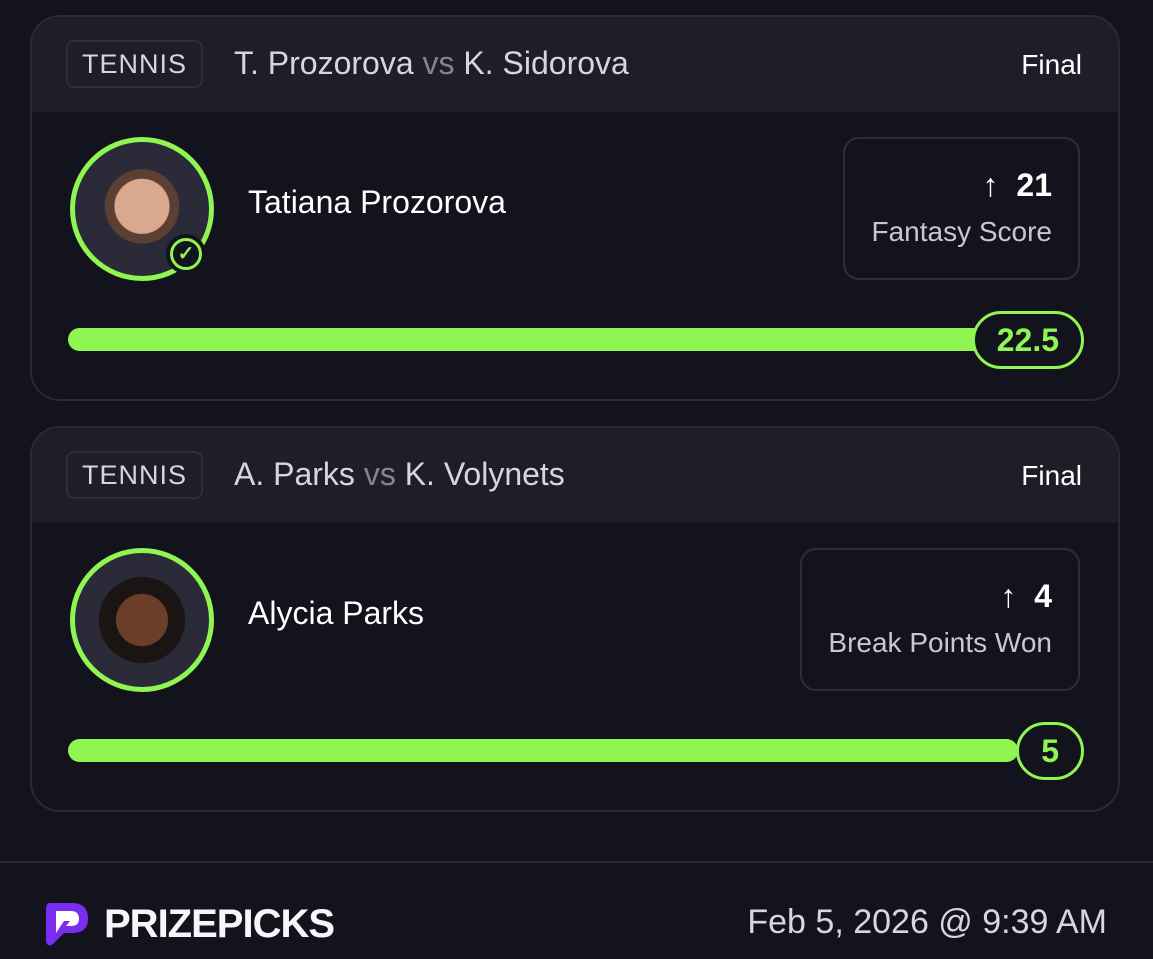 The height and width of the screenshot is (959, 1153). I want to click on card-header: TENNIS T. Prozorova vs K. Sidorova Final, so click(575, 64).